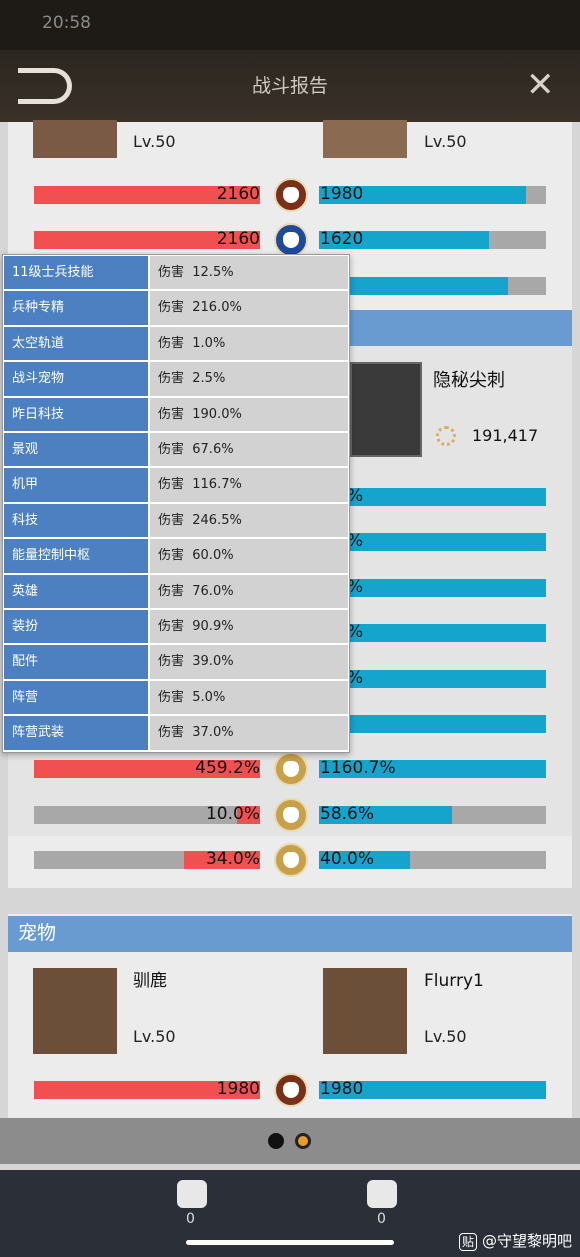  Describe the element at coordinates (190, 1219) in the screenshot. I see `like-count: 0` at that location.